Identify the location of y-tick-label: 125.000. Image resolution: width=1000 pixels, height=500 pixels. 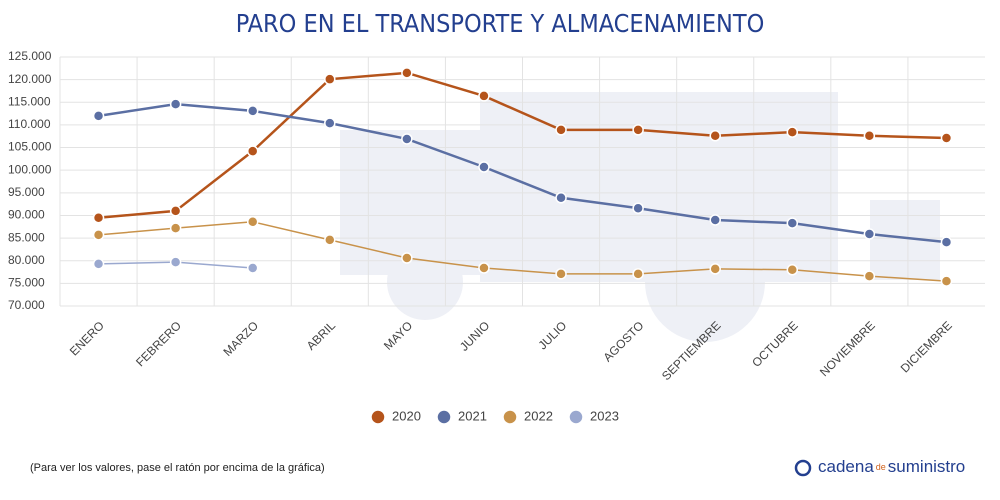
(30, 56).